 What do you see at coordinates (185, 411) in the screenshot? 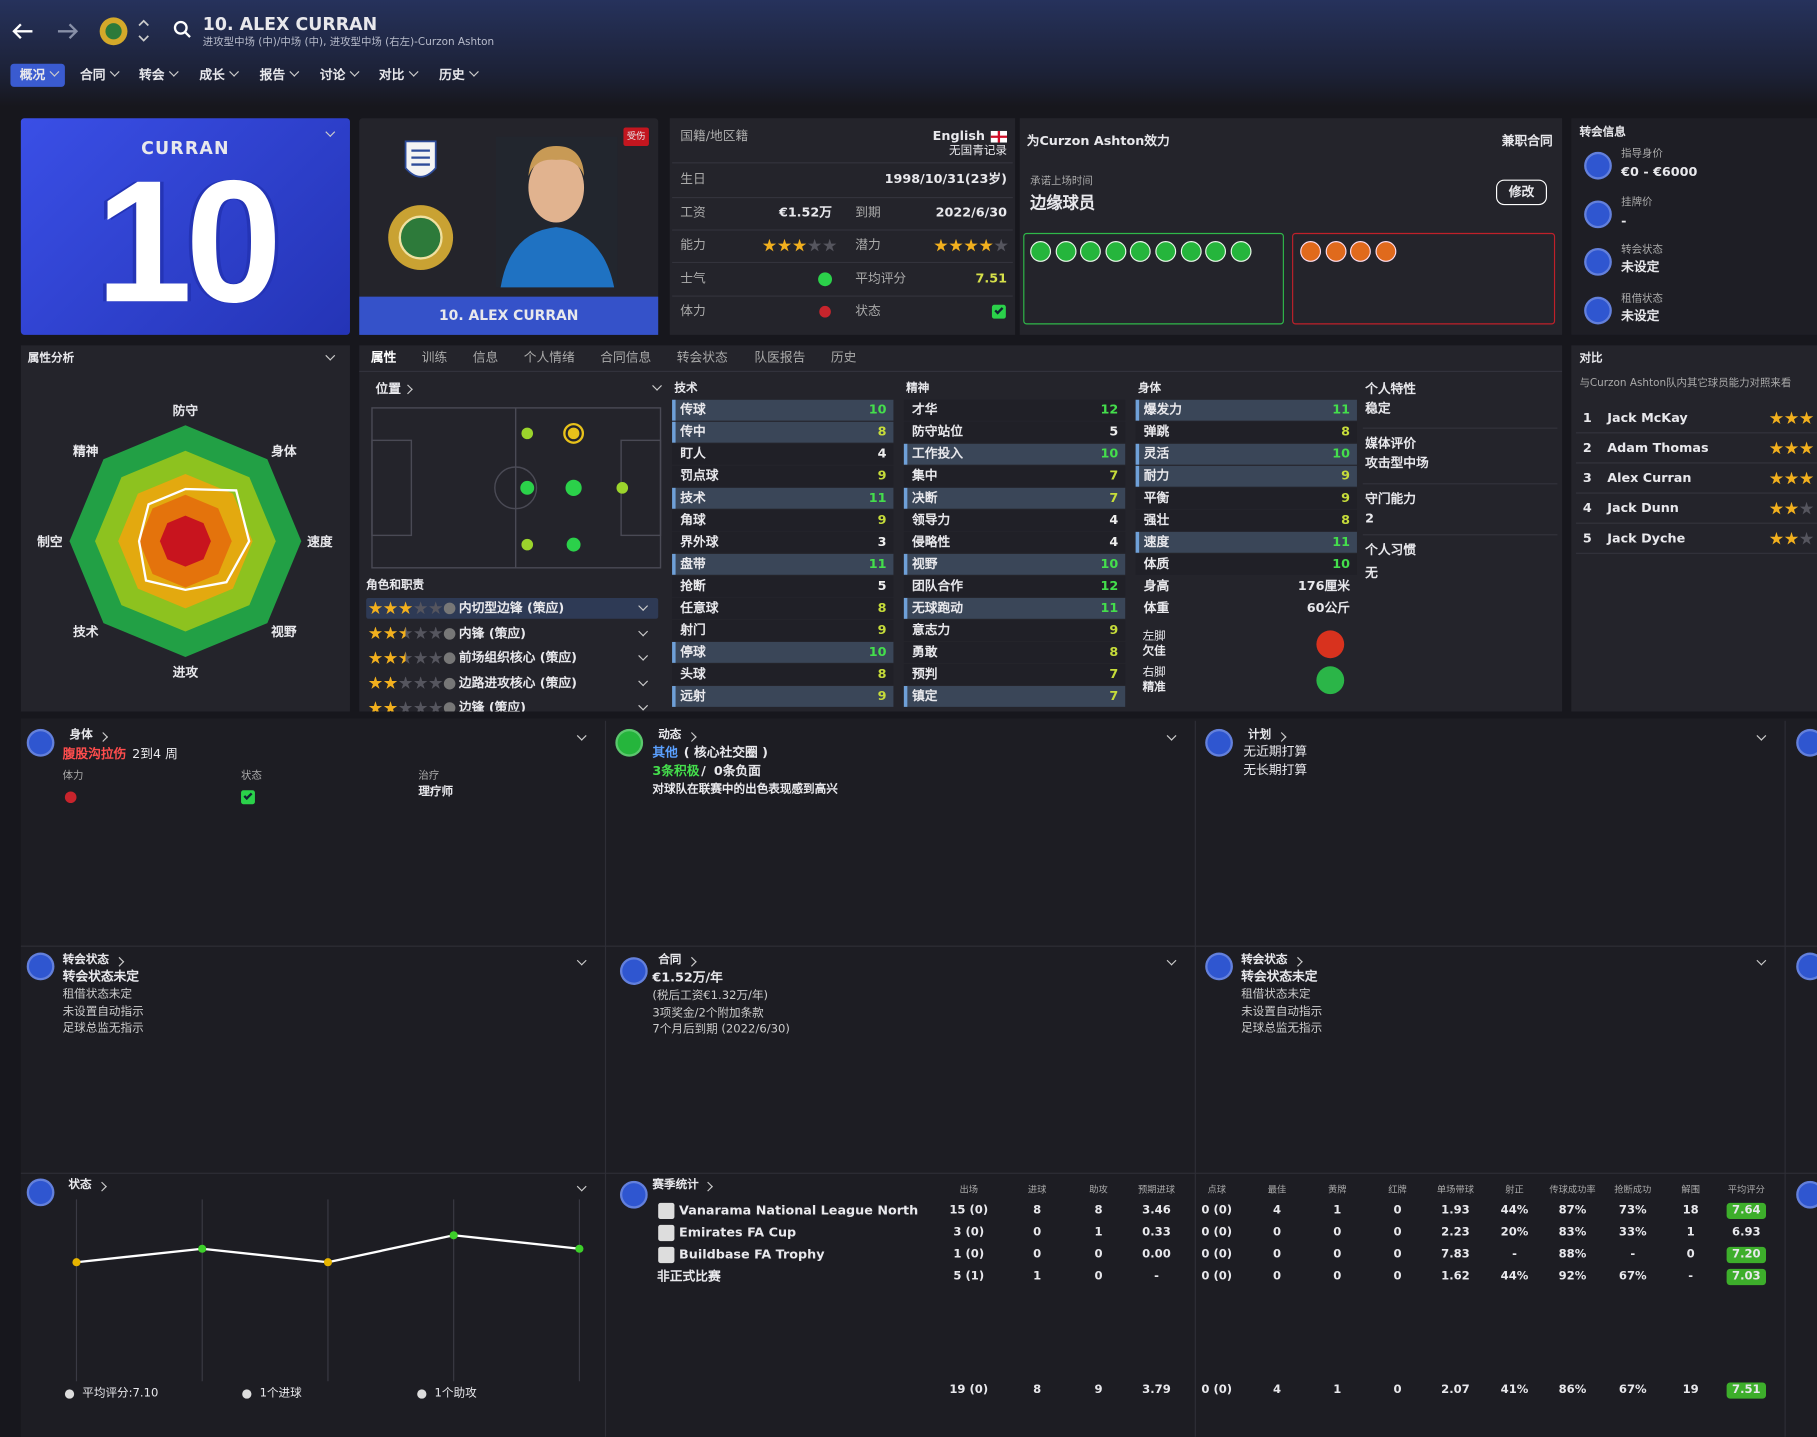
I see `radar-axis-label: 防守` at bounding box center [185, 411].